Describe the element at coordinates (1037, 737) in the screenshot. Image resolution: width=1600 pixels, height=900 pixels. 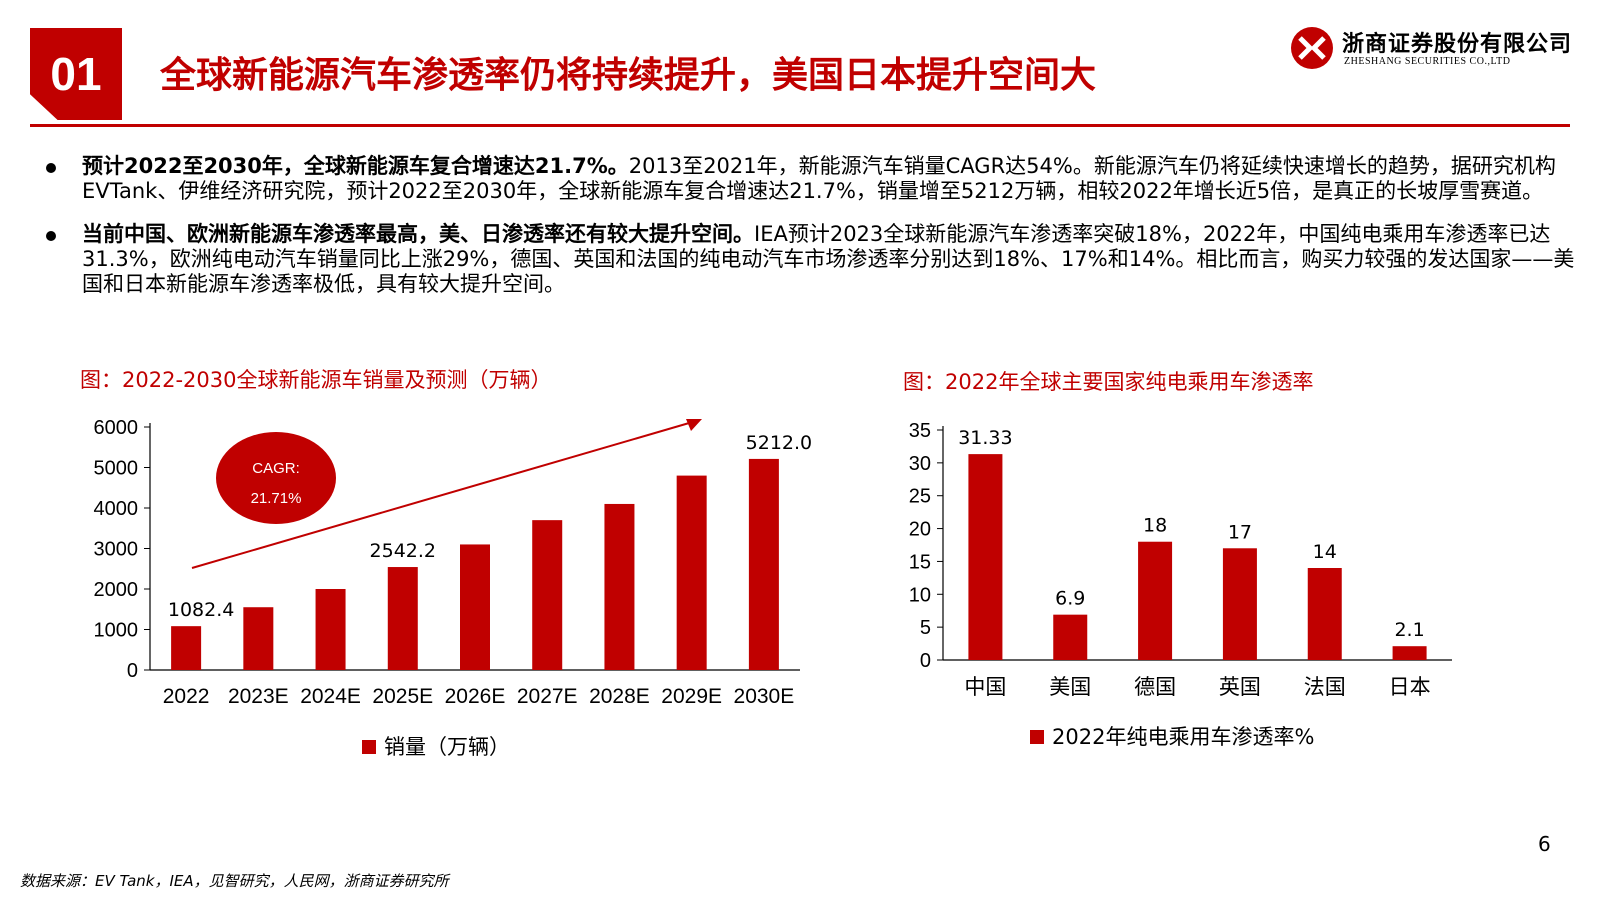
I see `penetration-legend-swatch` at that location.